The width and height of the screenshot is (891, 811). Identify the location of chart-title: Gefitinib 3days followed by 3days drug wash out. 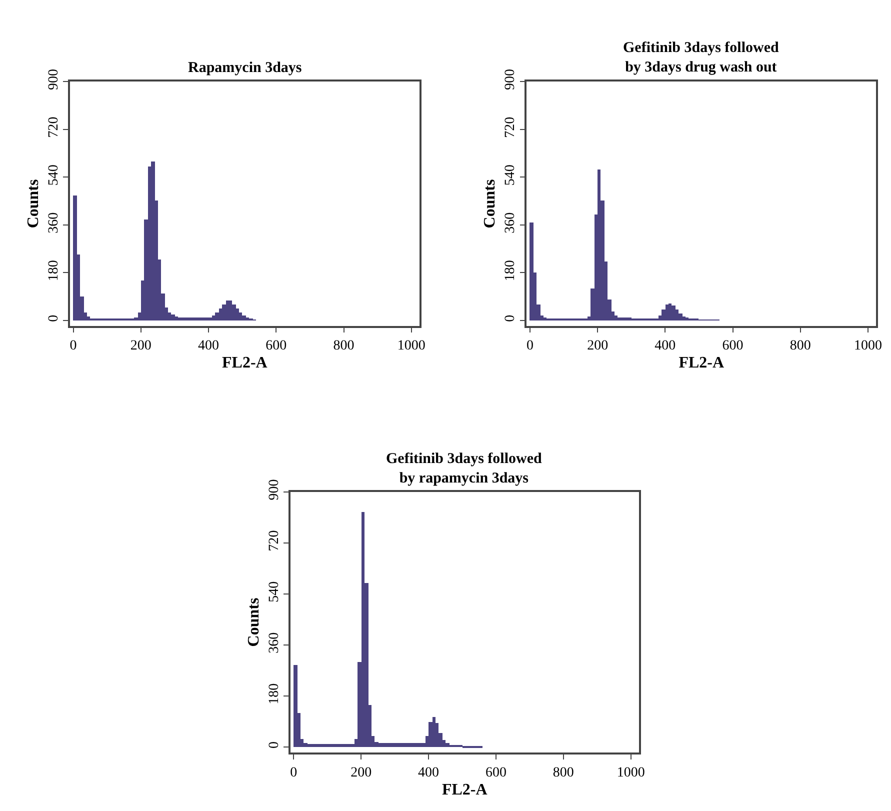
(701, 58).